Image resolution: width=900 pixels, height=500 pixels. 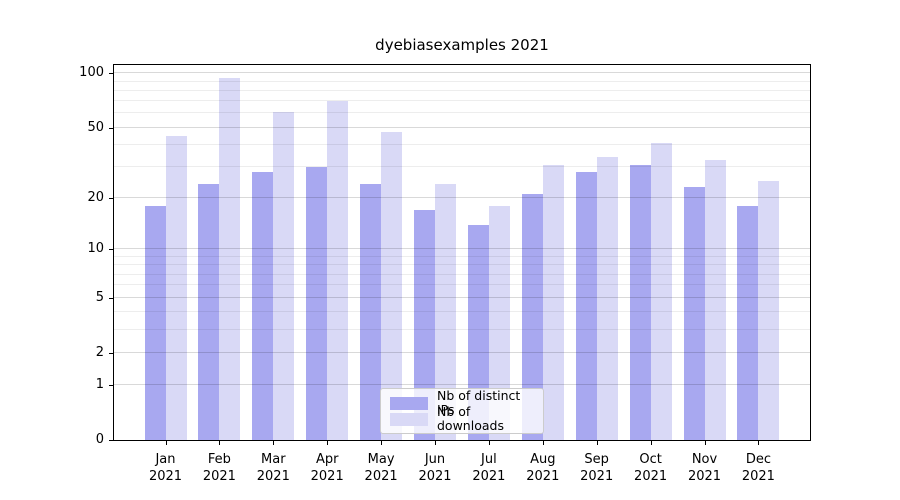 I want to click on bar-jul-downloads, so click(x=499, y=323).